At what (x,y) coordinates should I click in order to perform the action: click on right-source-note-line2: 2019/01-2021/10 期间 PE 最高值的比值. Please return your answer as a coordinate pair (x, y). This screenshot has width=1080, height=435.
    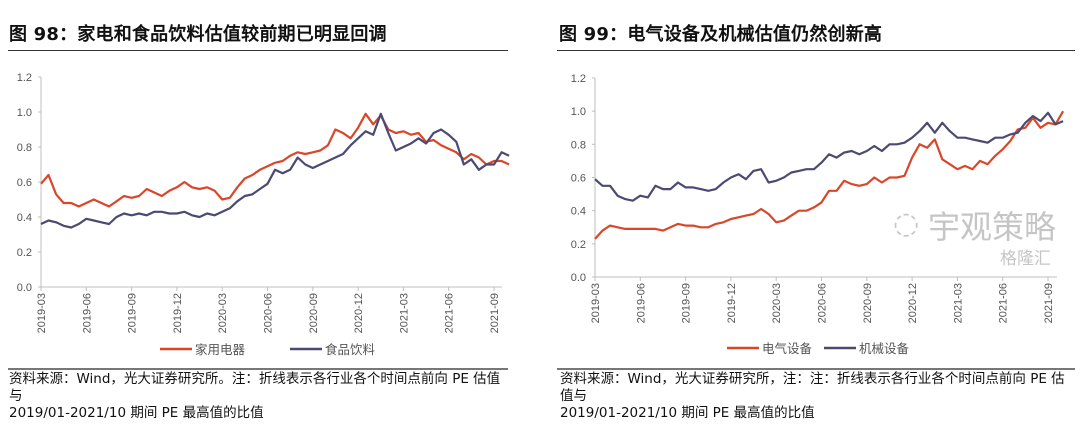
    Looking at the image, I should click on (687, 413).